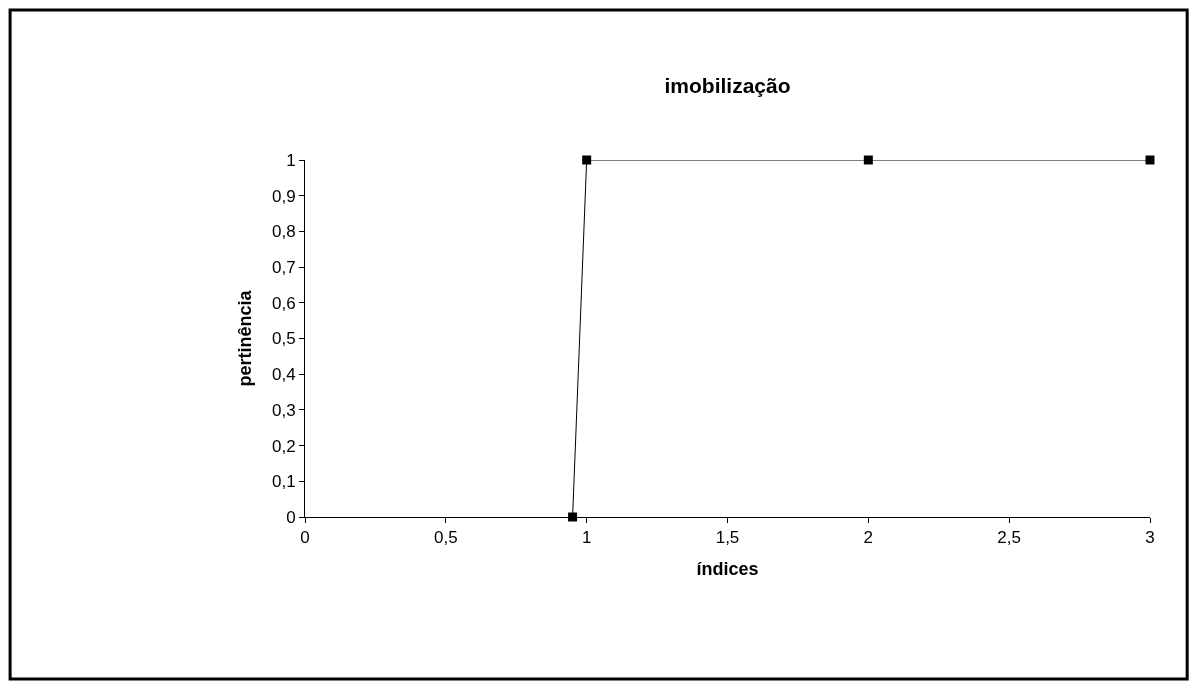 The width and height of the screenshot is (1197, 689). What do you see at coordinates (283, 232) in the screenshot?
I see `y-tick-label: 0,8` at bounding box center [283, 232].